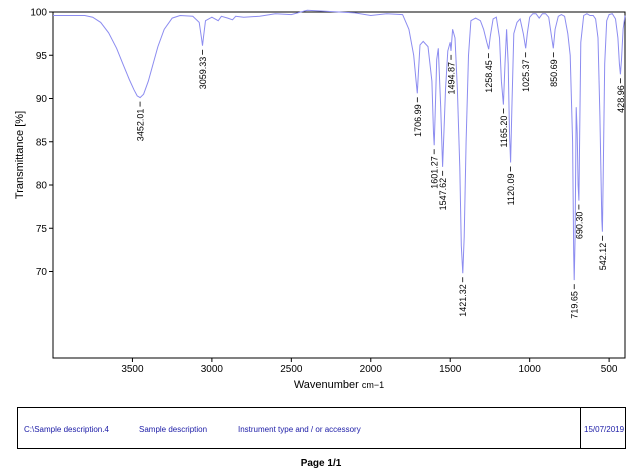  Describe the element at coordinates (203, 73) in the screenshot. I see `peak-label: 3059.33` at that location.